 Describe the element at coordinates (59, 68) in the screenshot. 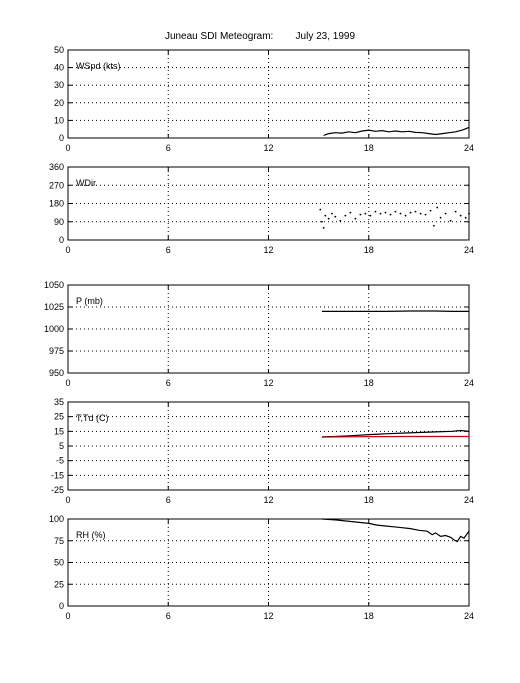

I see `panel-1-ytick-label: 40` at that location.